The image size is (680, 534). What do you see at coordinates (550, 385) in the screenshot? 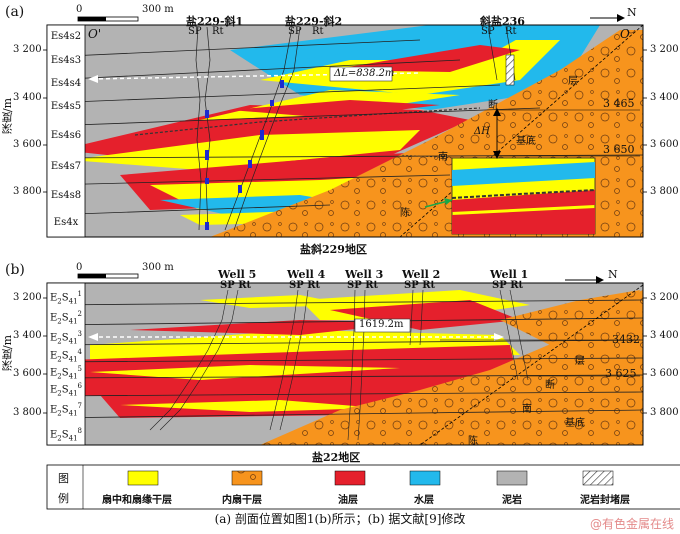
I see `fault-word-b-1: 断` at bounding box center [550, 385].